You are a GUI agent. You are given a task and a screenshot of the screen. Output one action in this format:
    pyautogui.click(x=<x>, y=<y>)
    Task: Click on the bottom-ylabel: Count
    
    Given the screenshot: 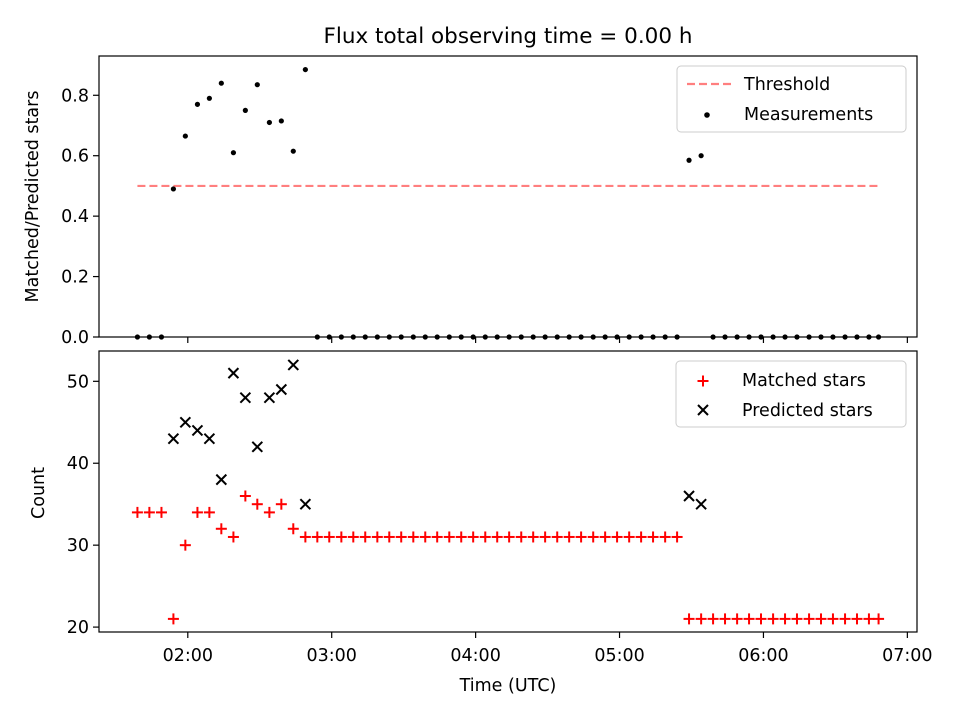 What is the action you would take?
    pyautogui.click(x=39, y=493)
    